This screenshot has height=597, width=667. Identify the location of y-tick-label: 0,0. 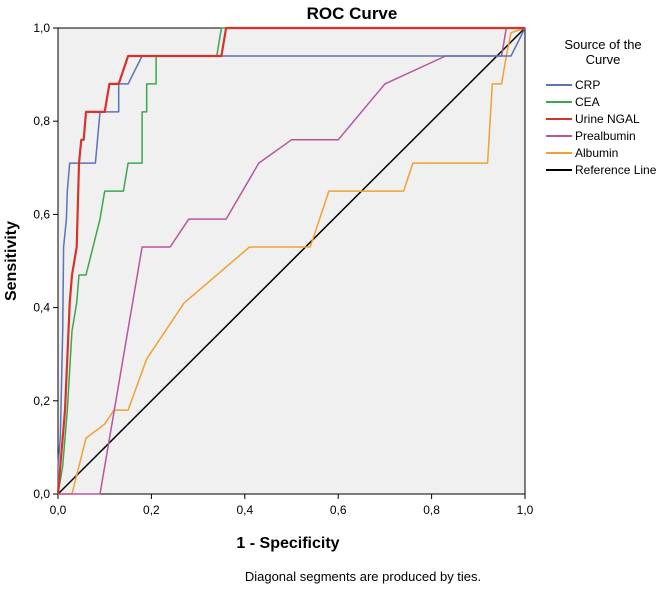
(41, 494).